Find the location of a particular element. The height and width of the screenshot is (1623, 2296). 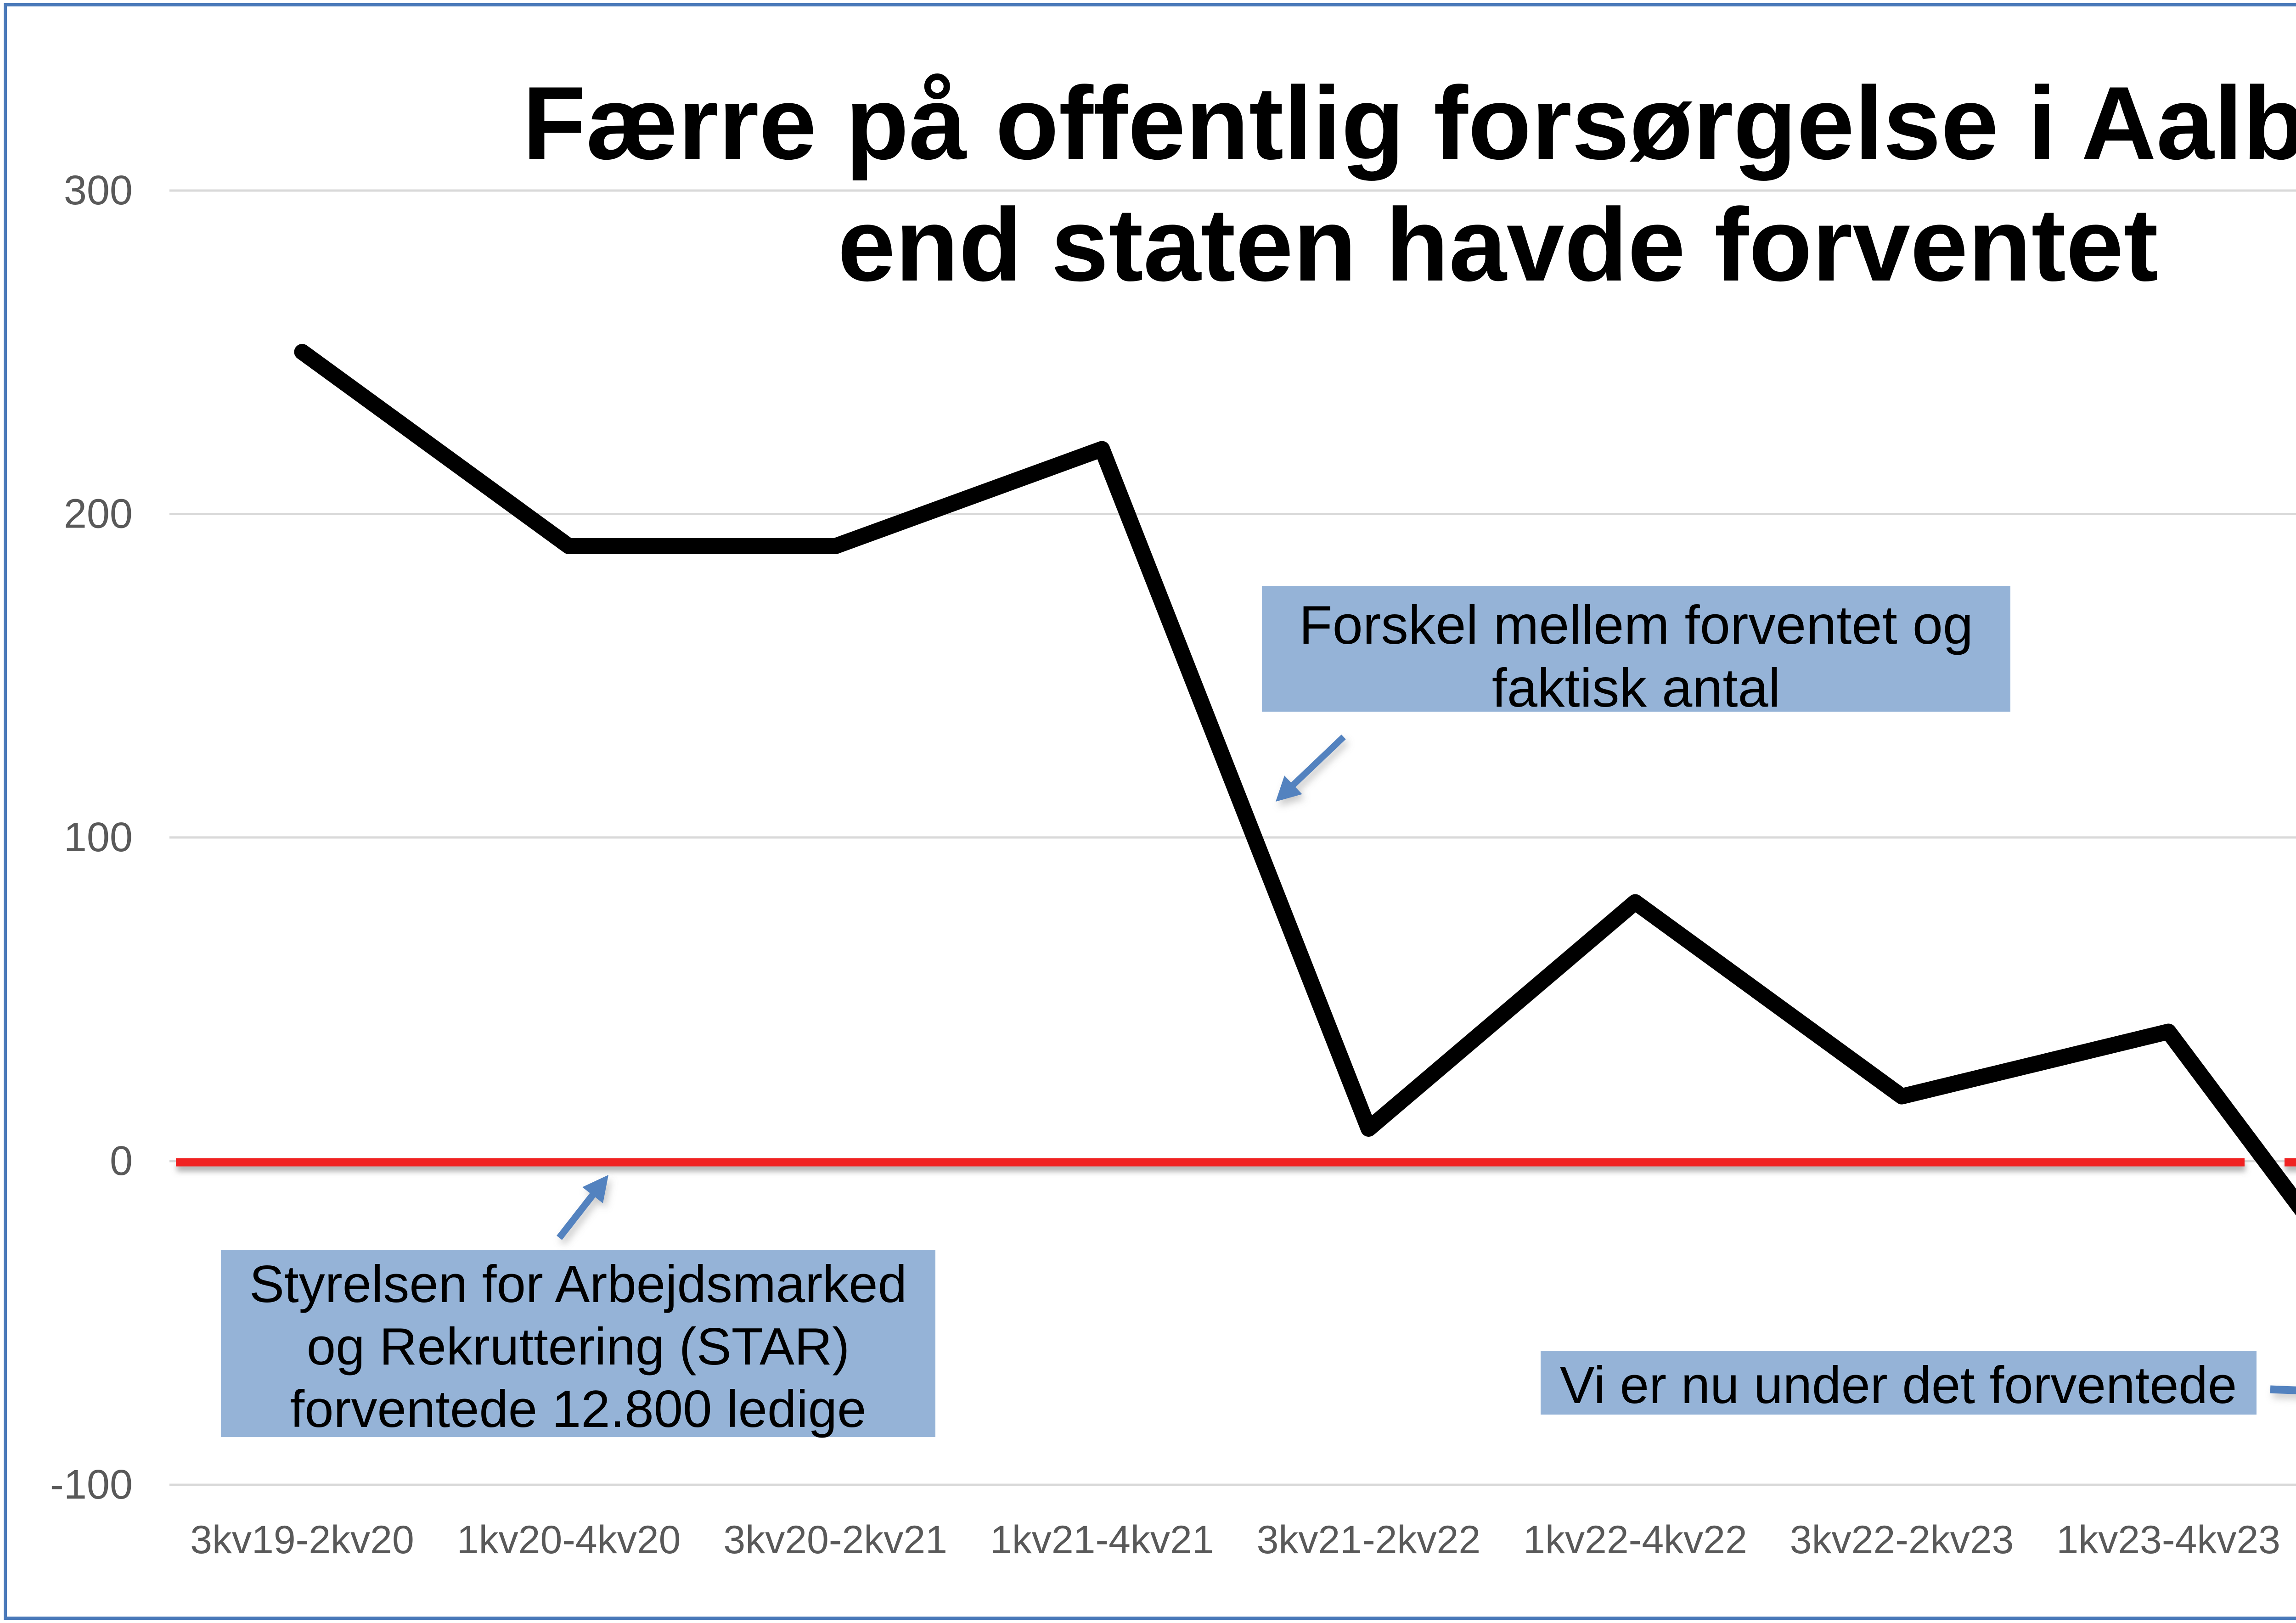

svg-text: Styrelsen for Arbejdsmarked is located at coordinates (578, 1284).